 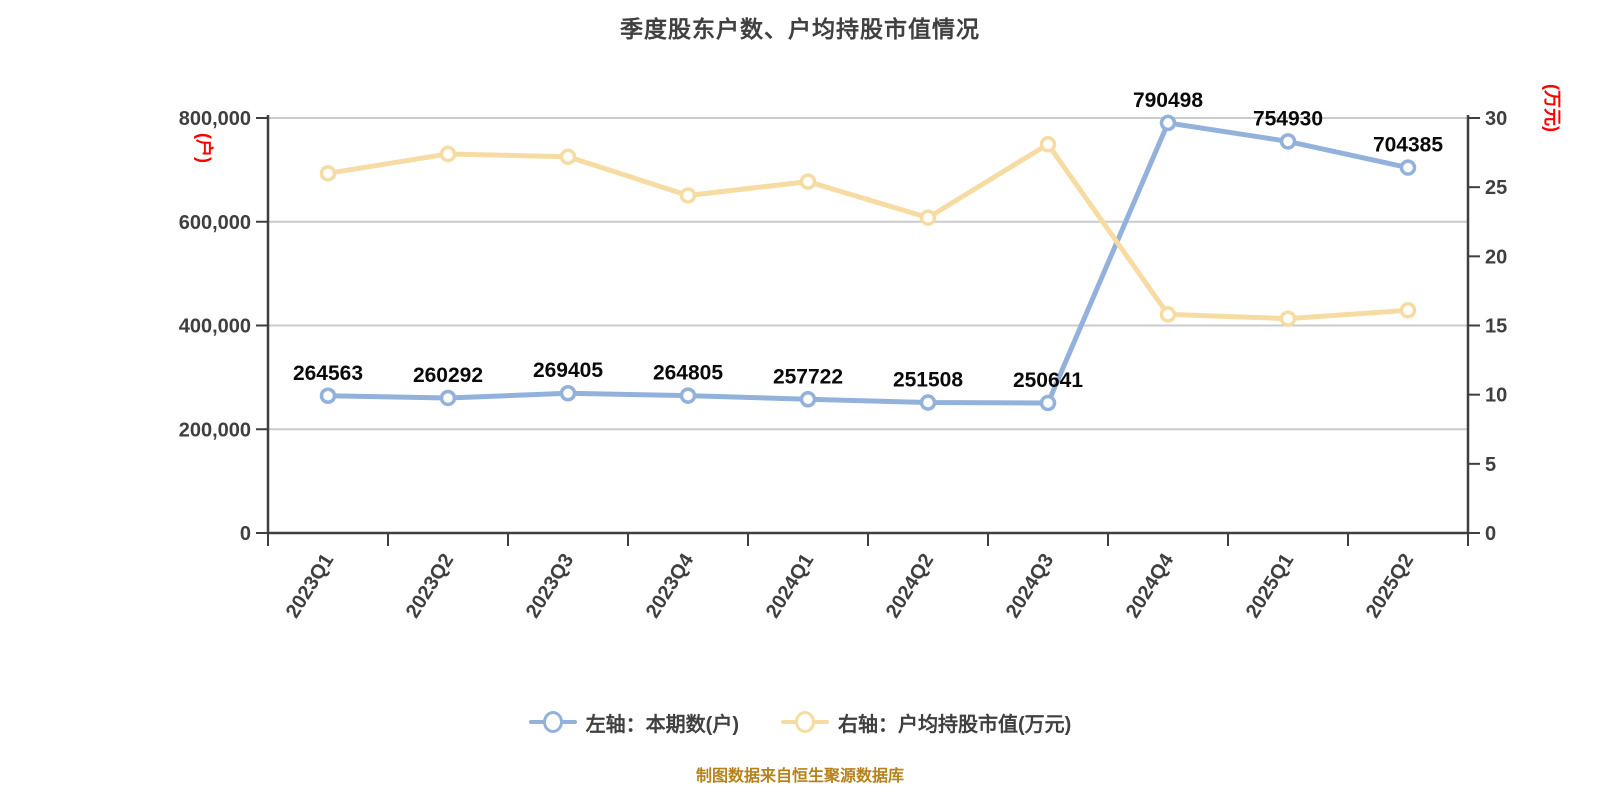 I want to click on y-axis-right-tick-label: 30, so click(x=1496, y=119).